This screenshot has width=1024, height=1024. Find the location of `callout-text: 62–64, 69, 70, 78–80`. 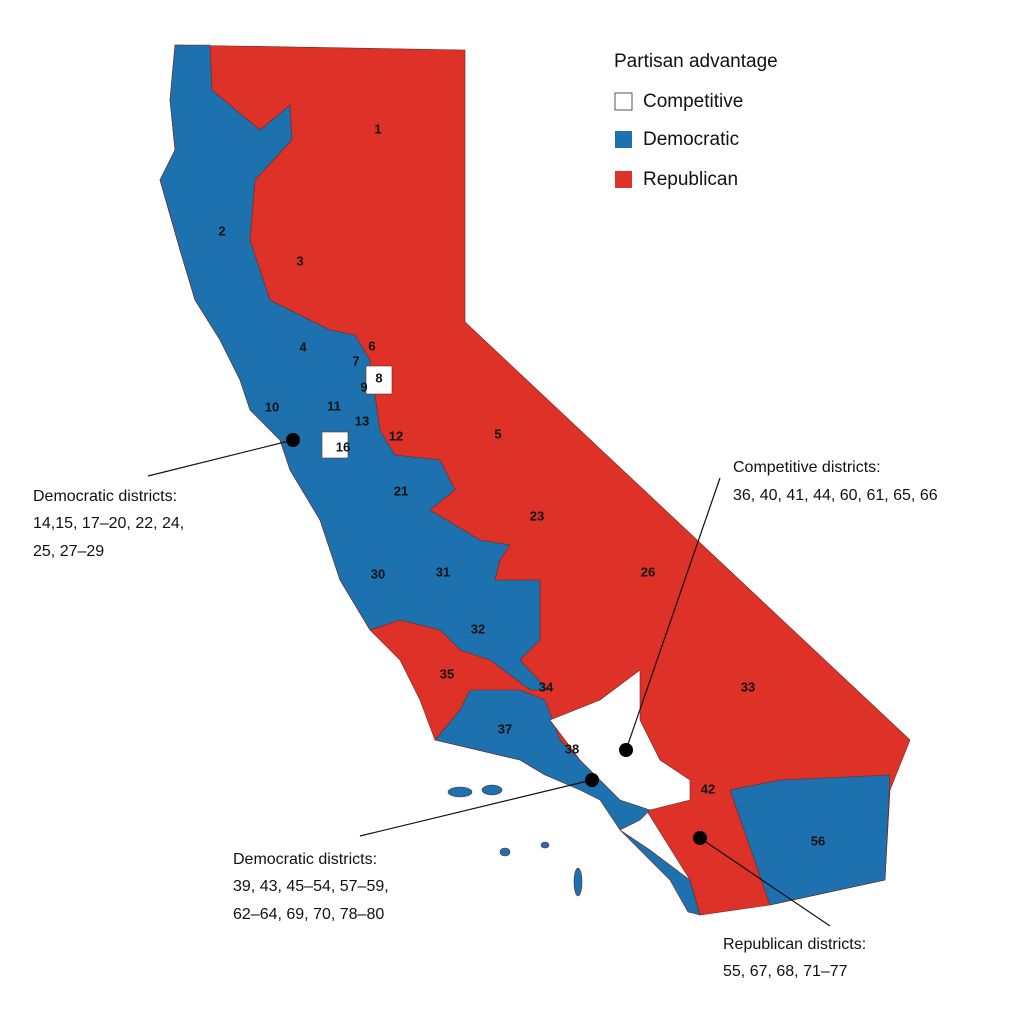

callout-text: 62–64, 69, 70, 78–80 is located at coordinates (308, 914).